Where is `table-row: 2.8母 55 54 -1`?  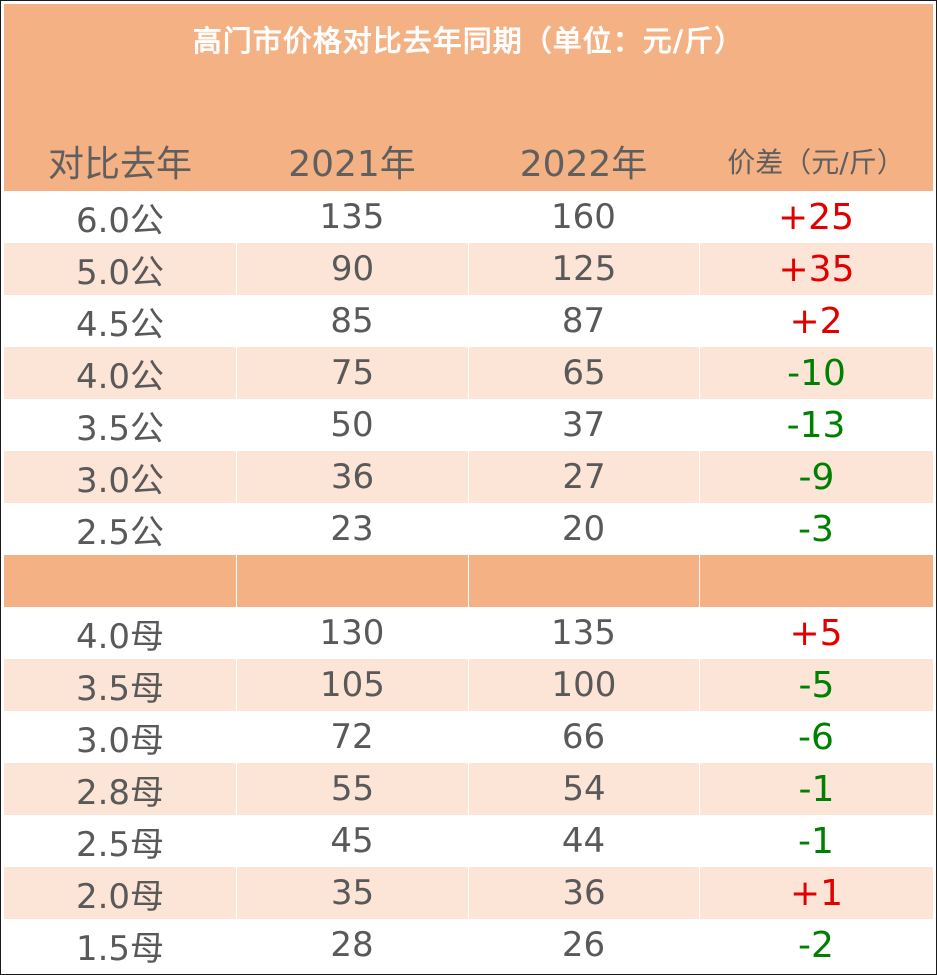
table-row: 2.8母 55 54 -1 is located at coordinates (468, 789).